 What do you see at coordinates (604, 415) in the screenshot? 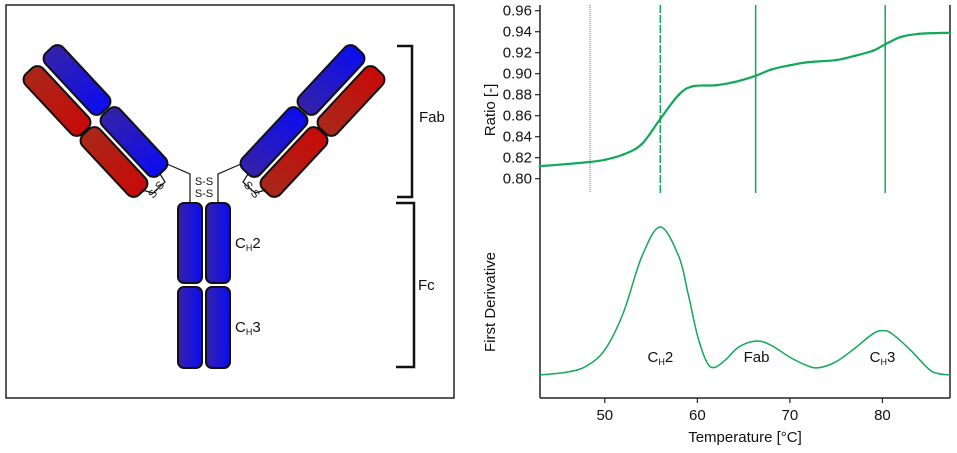
I see `x-tick-label: 50` at bounding box center [604, 415].